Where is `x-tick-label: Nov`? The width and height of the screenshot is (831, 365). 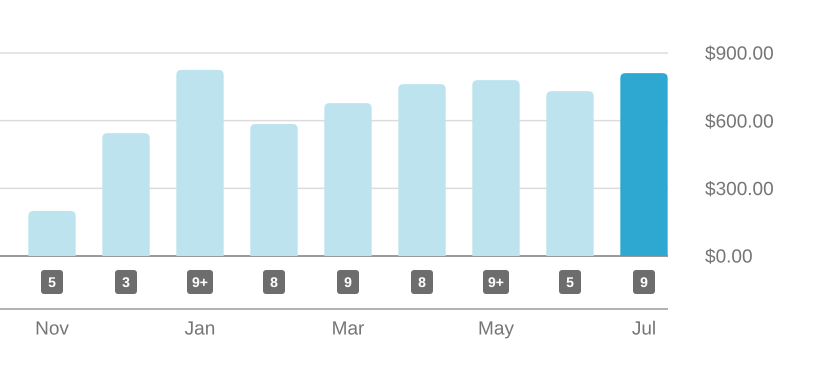 x-tick-label: Nov is located at coordinates (52, 329).